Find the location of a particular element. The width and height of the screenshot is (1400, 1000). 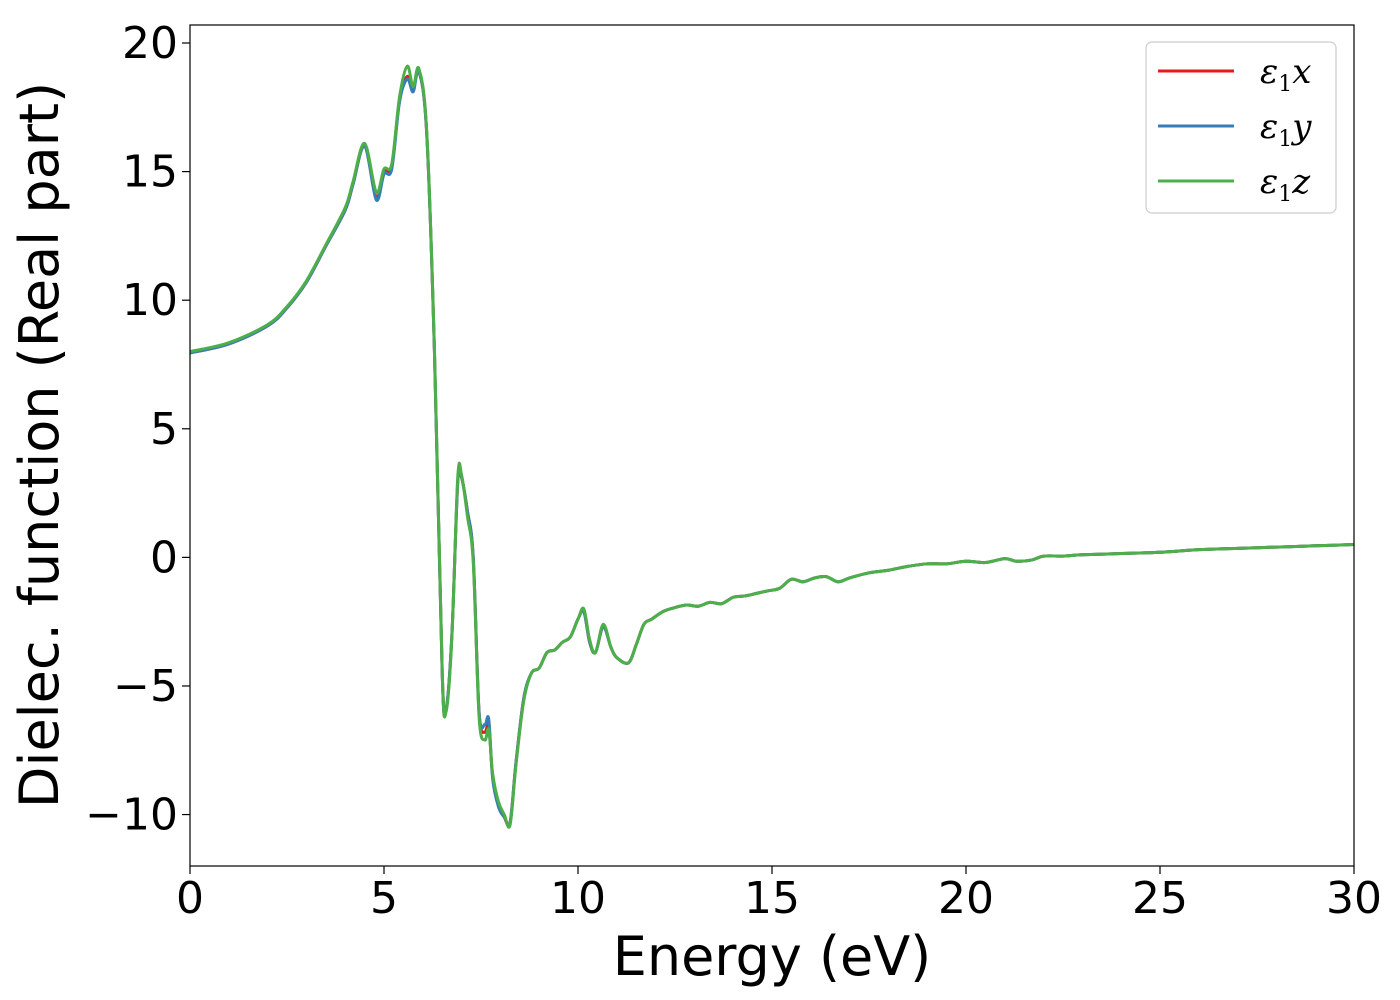

legend-label-x: ε1x is located at coordinates (1285, 74).